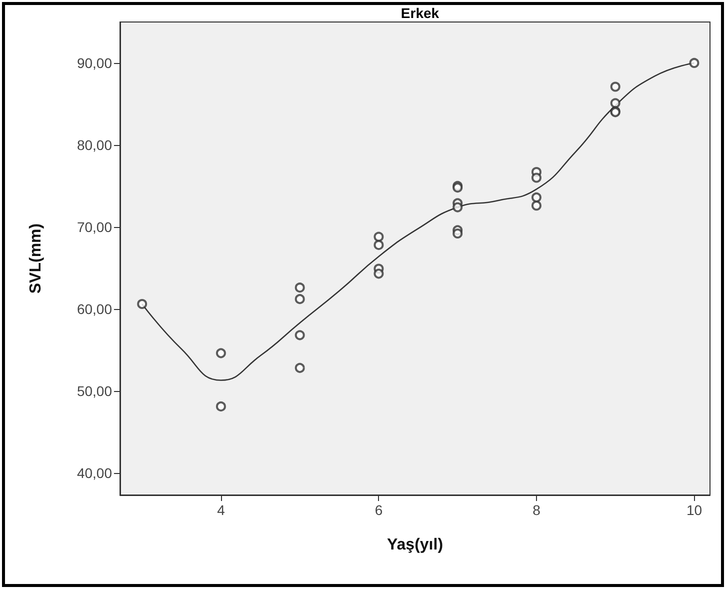 Image resolution: width=726 pixels, height=589 pixels. Describe the element at coordinates (221, 510) in the screenshot. I see `x-tick-label: 4` at that location.